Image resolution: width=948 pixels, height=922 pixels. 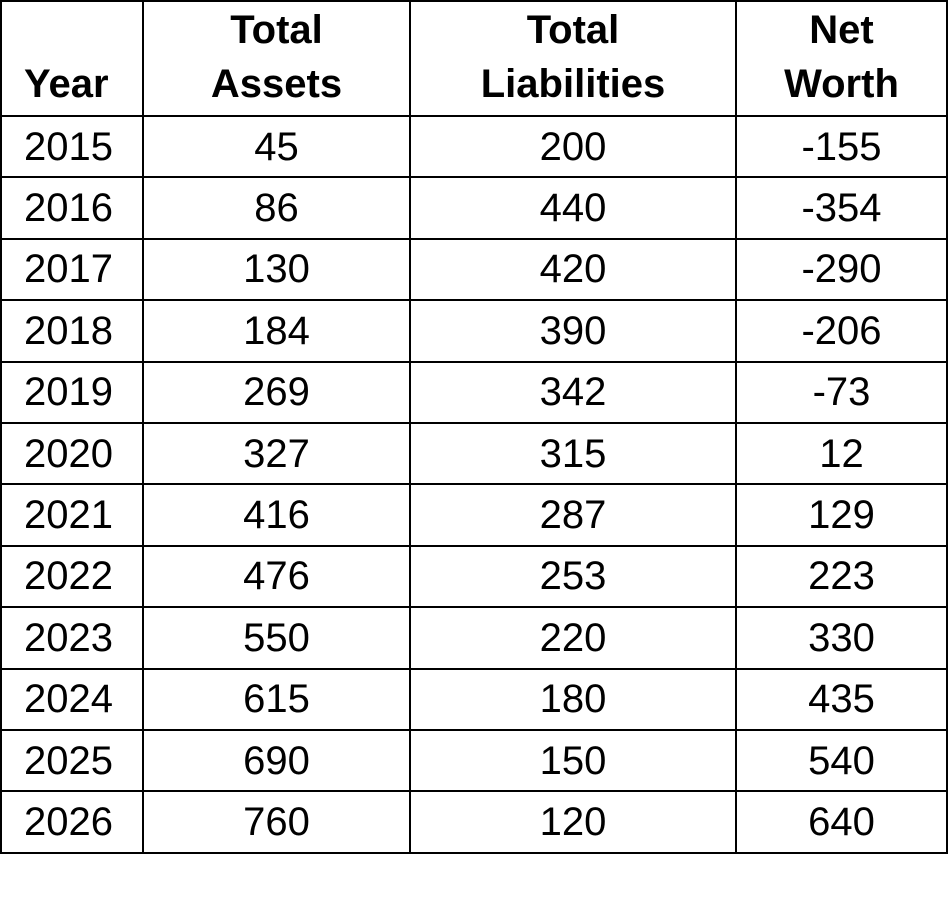 What do you see at coordinates (573, 208) in the screenshot?
I see `cell-total-liabilities: 440` at bounding box center [573, 208].